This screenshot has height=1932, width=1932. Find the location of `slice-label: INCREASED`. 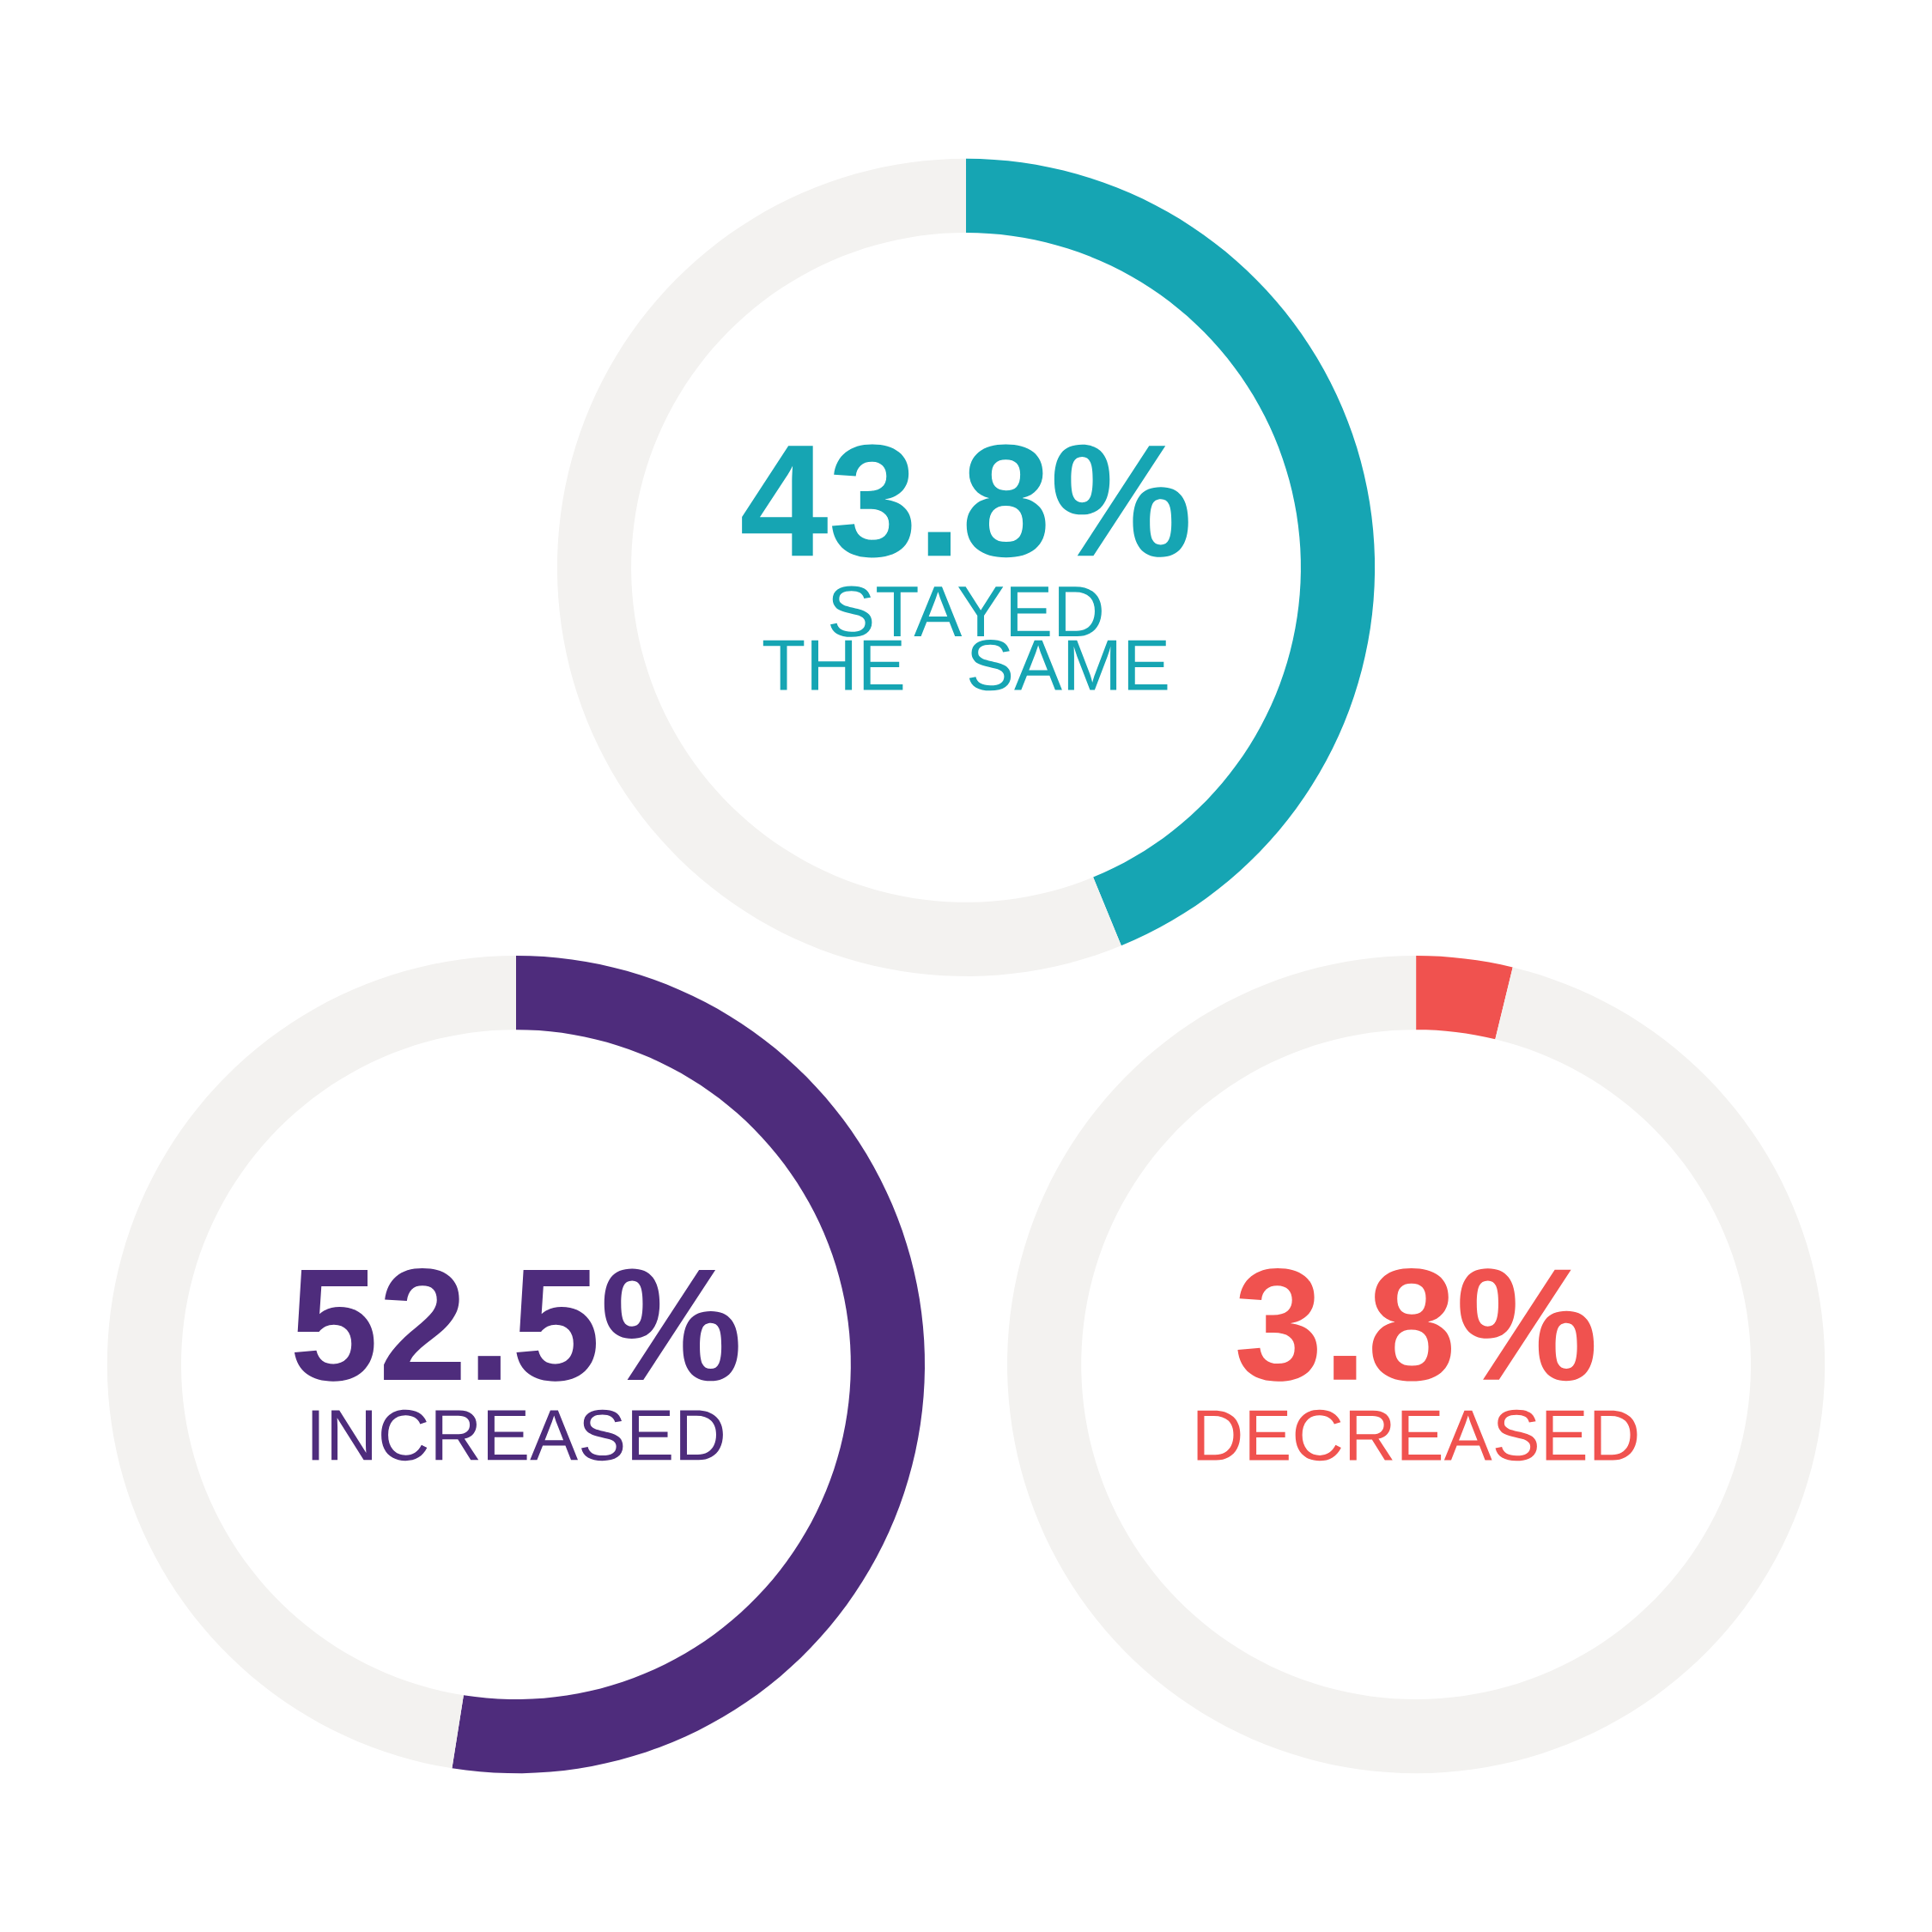

slice-label: INCREASED is located at coordinates (517, 1435).